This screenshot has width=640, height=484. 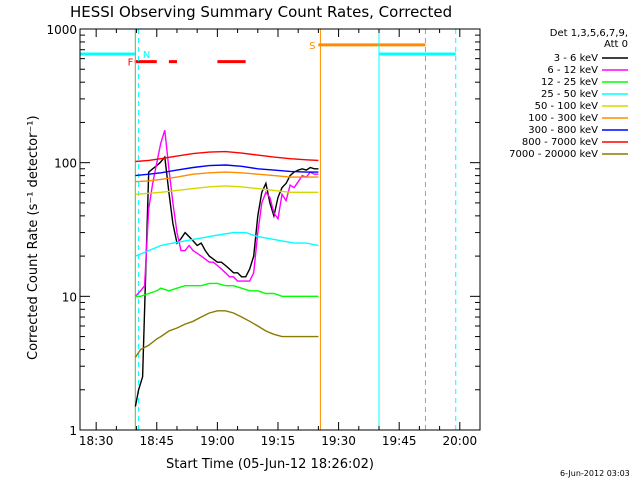 I want to click on y-tick-label: 10, so click(x=69, y=297).